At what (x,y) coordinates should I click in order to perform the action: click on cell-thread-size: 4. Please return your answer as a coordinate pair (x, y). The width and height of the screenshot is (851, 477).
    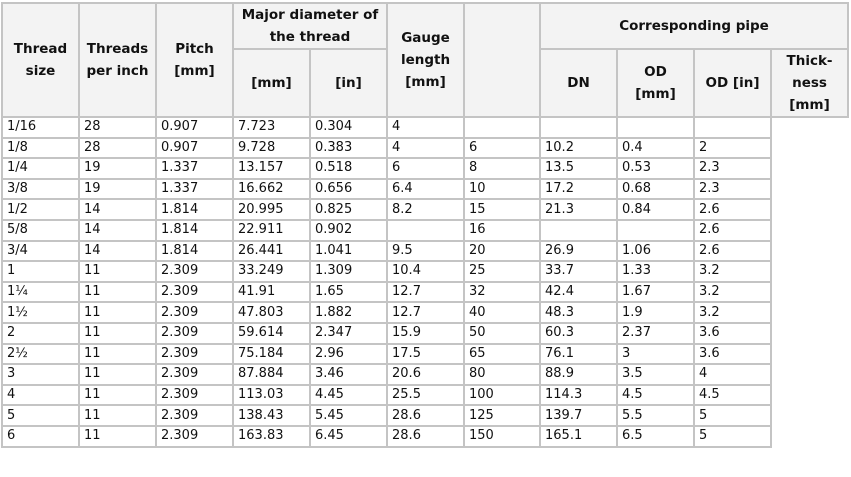
    Looking at the image, I should click on (40, 395).